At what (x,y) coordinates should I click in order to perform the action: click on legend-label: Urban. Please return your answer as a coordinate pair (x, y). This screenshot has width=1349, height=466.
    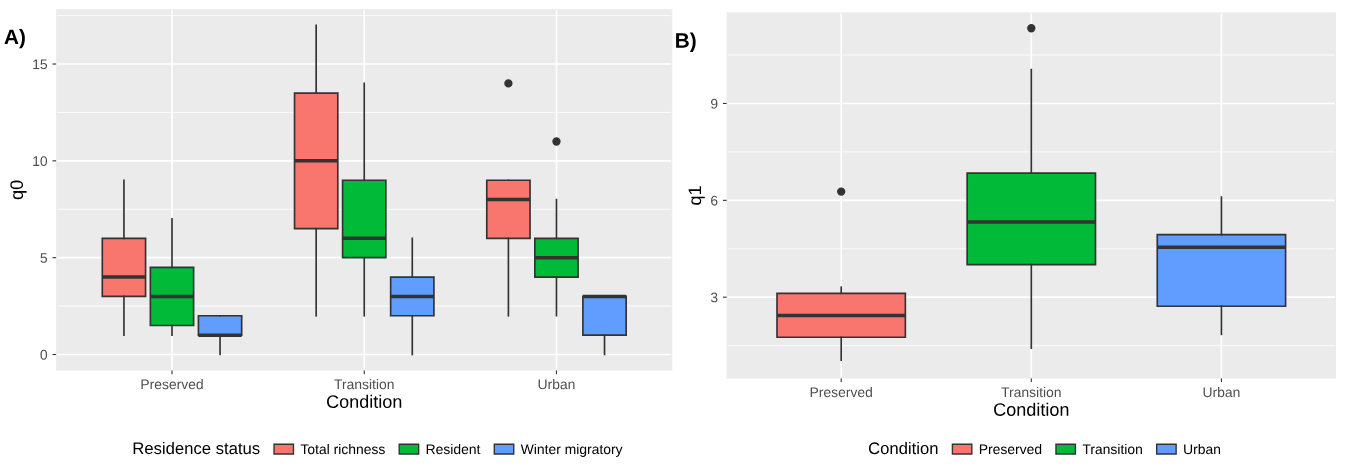
    Looking at the image, I should click on (1202, 449).